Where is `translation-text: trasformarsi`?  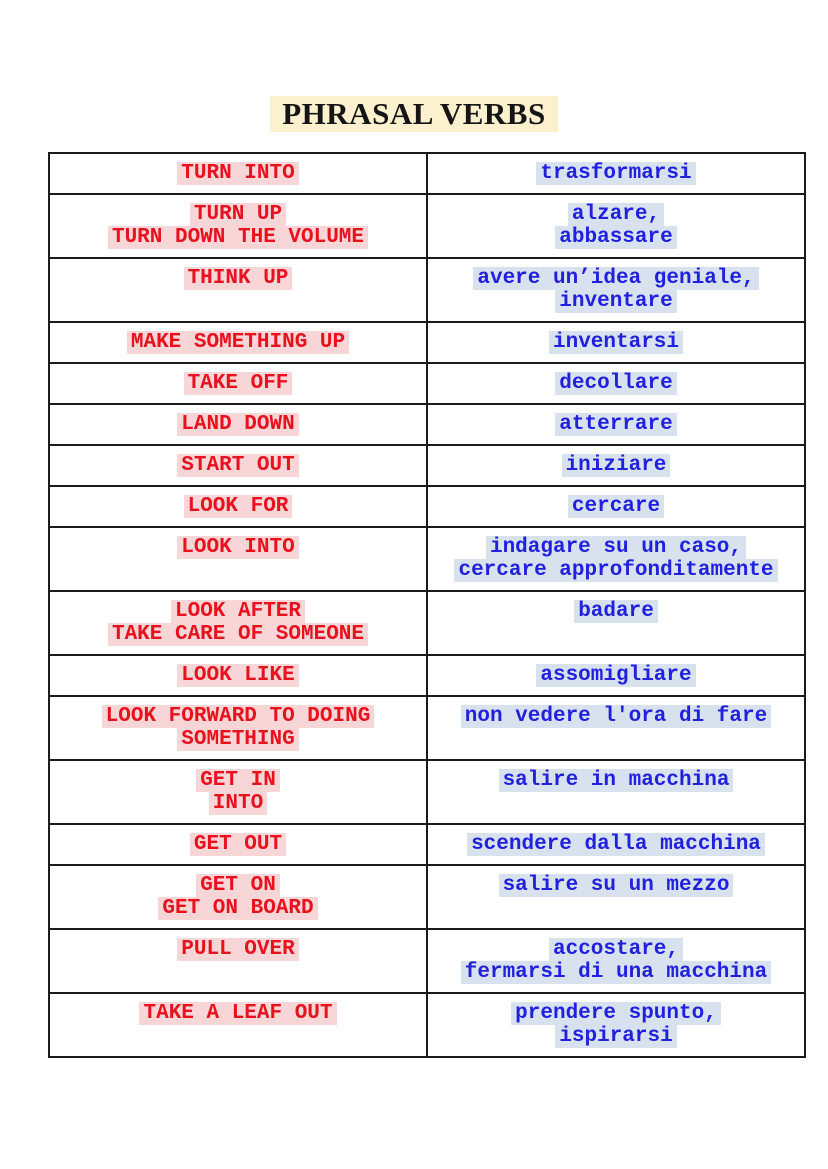 translation-text: trasformarsi is located at coordinates (616, 173).